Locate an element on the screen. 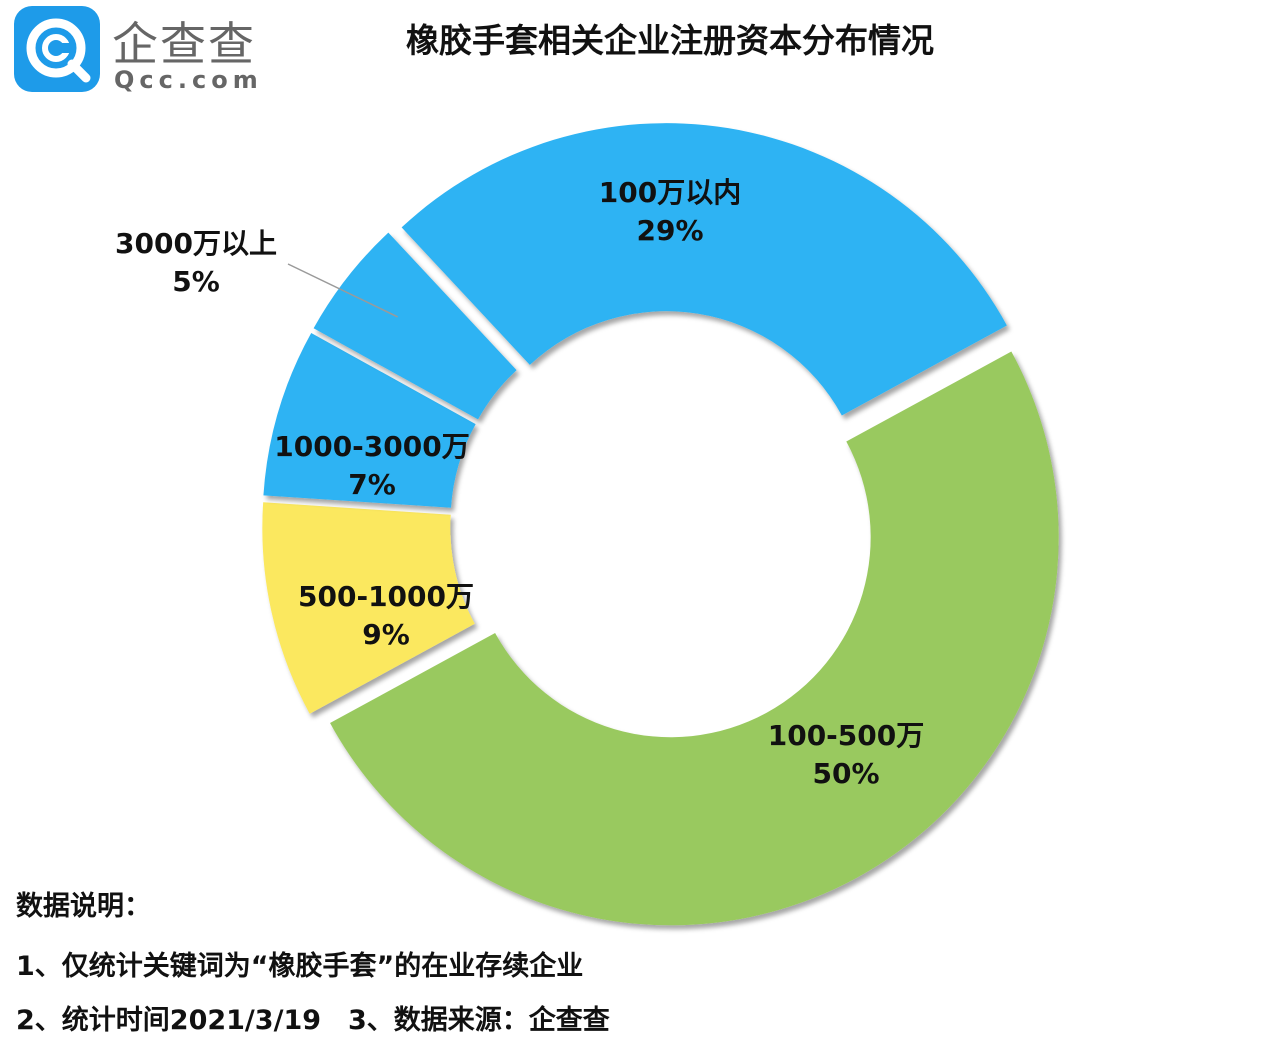 Image resolution: width=1268 pixels, height=1042 pixels. slice-category-label: 100万以内 is located at coordinates (670, 192).